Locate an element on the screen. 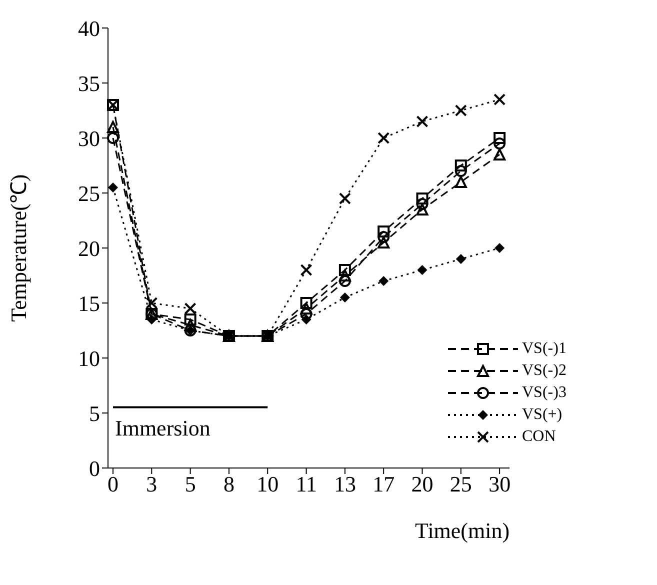  x-tick-label: 8 is located at coordinates (228, 484).